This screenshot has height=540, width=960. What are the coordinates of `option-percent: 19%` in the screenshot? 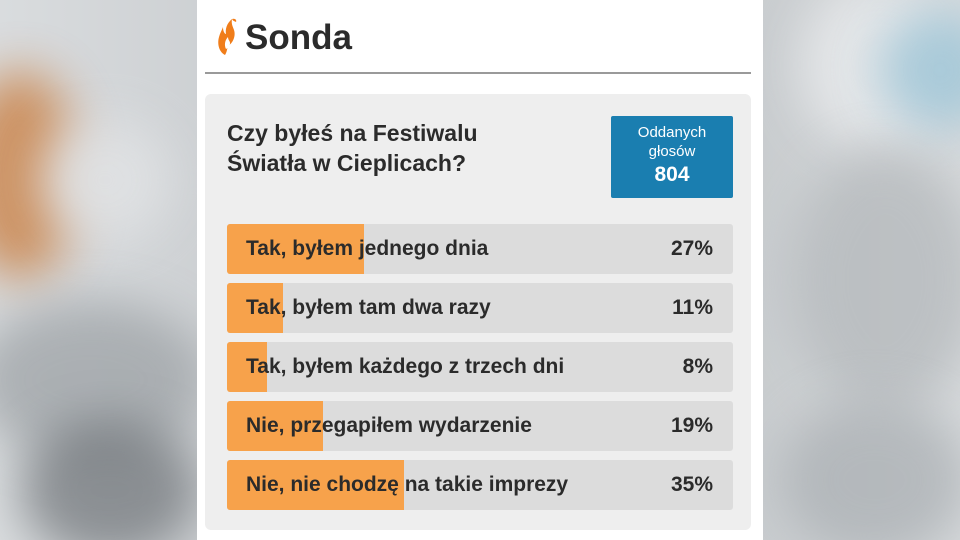 It's located at (691, 425).